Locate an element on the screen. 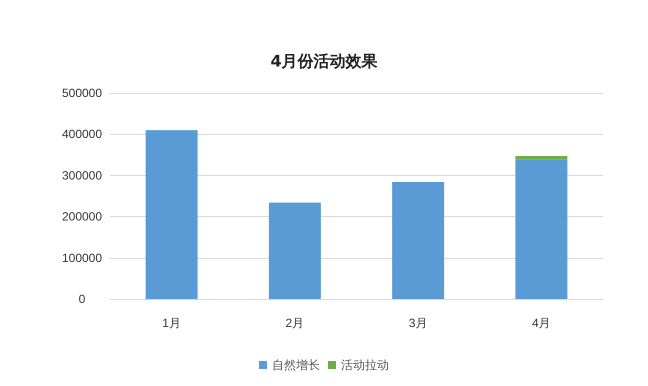 Image resolution: width=648 pixels, height=386 pixels. y-tick-label: 100000 is located at coordinates (82, 257).